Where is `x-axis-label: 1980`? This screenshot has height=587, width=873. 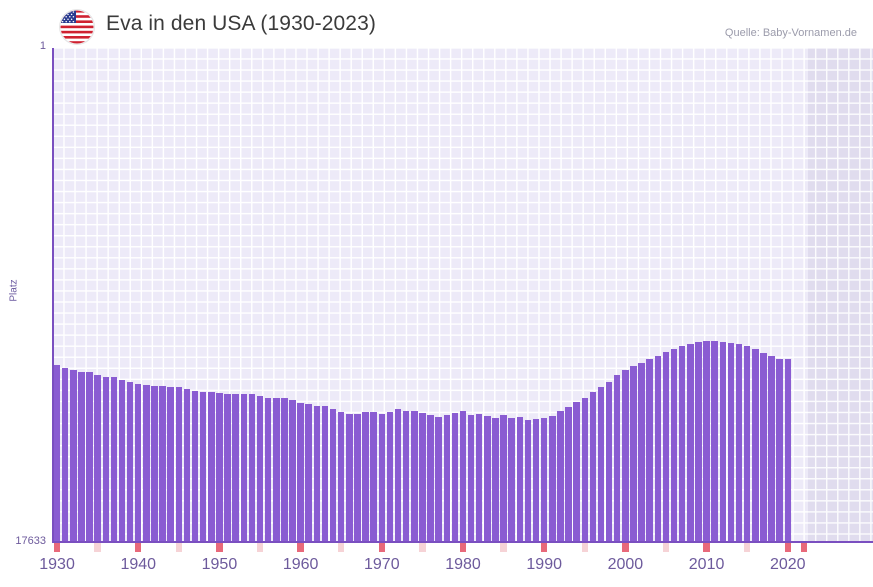
x-axis-label: 1980 is located at coordinates (463, 564).